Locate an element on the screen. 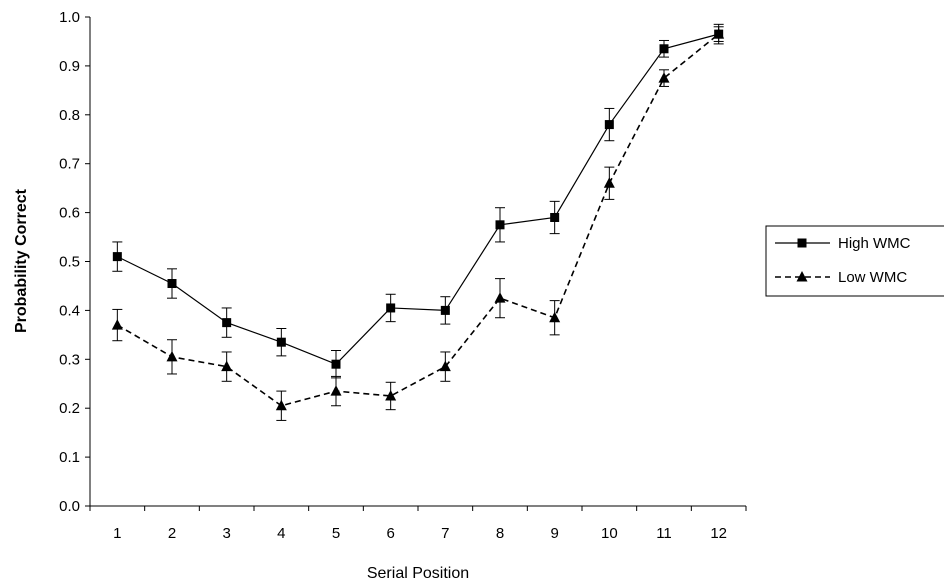 Image resolution: width=944 pixels, height=584 pixels. legend-label-high-wmc: High WMC is located at coordinates (874, 243).